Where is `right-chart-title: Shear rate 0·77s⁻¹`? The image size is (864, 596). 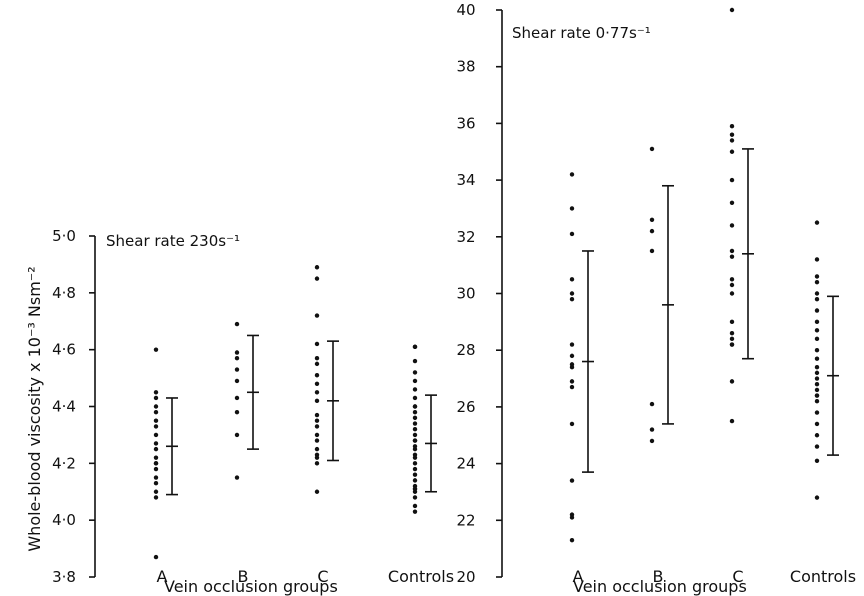
right-chart-title: Shear rate 0·77s⁻¹ is located at coordinates (581, 33).